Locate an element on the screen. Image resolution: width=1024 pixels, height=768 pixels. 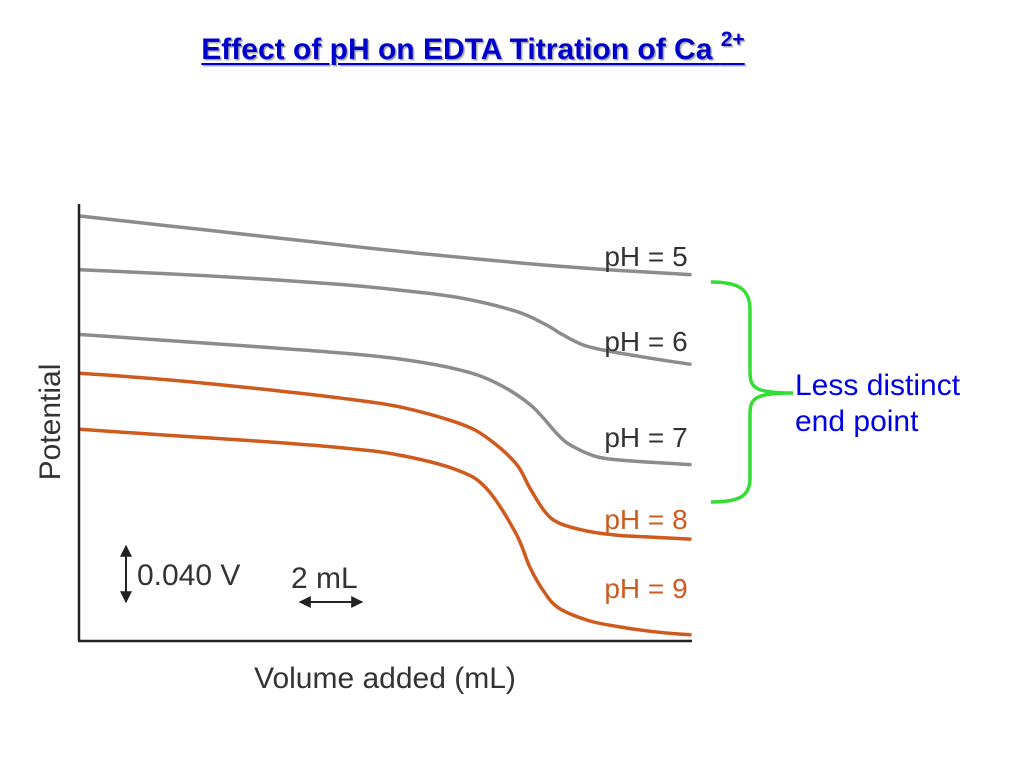
series-label-ph-8: pH = 8 is located at coordinates (645, 519).